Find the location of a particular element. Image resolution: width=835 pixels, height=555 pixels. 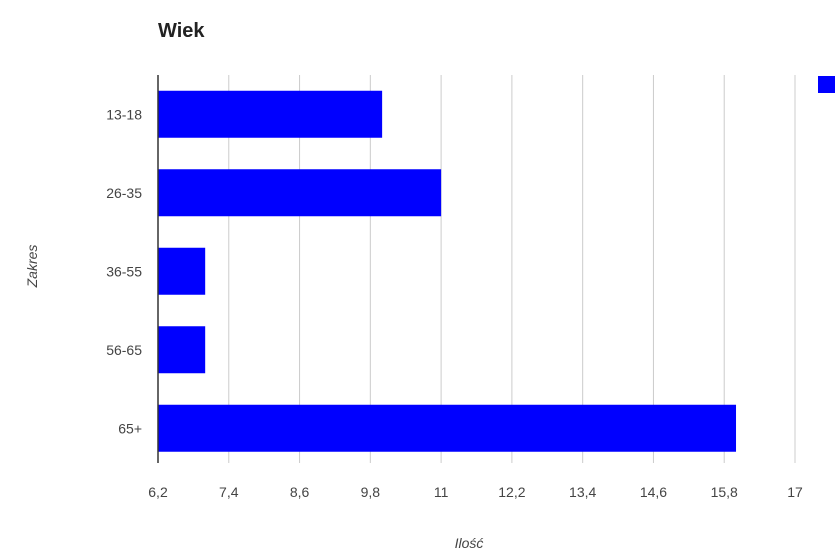

x-tick-label: 6,2 is located at coordinates (158, 492).